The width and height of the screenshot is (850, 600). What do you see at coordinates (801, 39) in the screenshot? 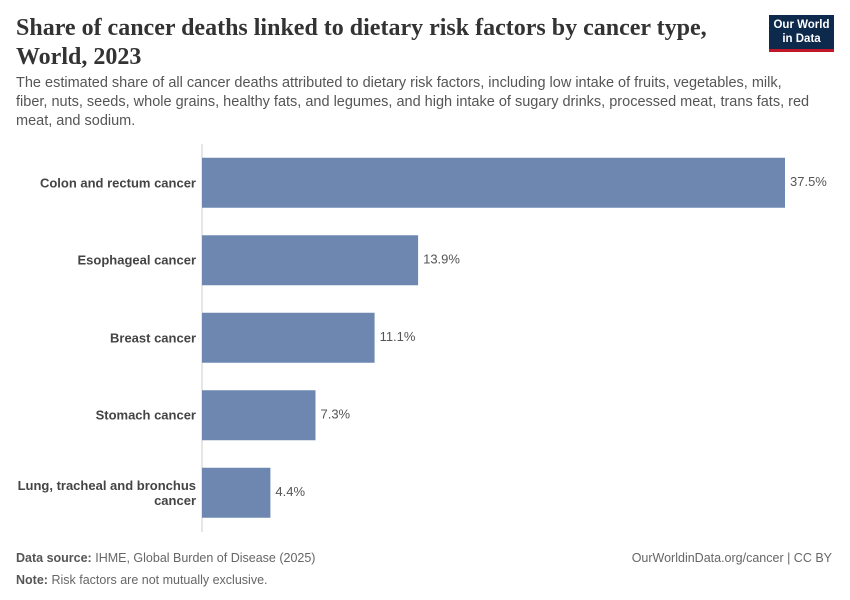
I see `logo-line: in Data` at bounding box center [801, 39].